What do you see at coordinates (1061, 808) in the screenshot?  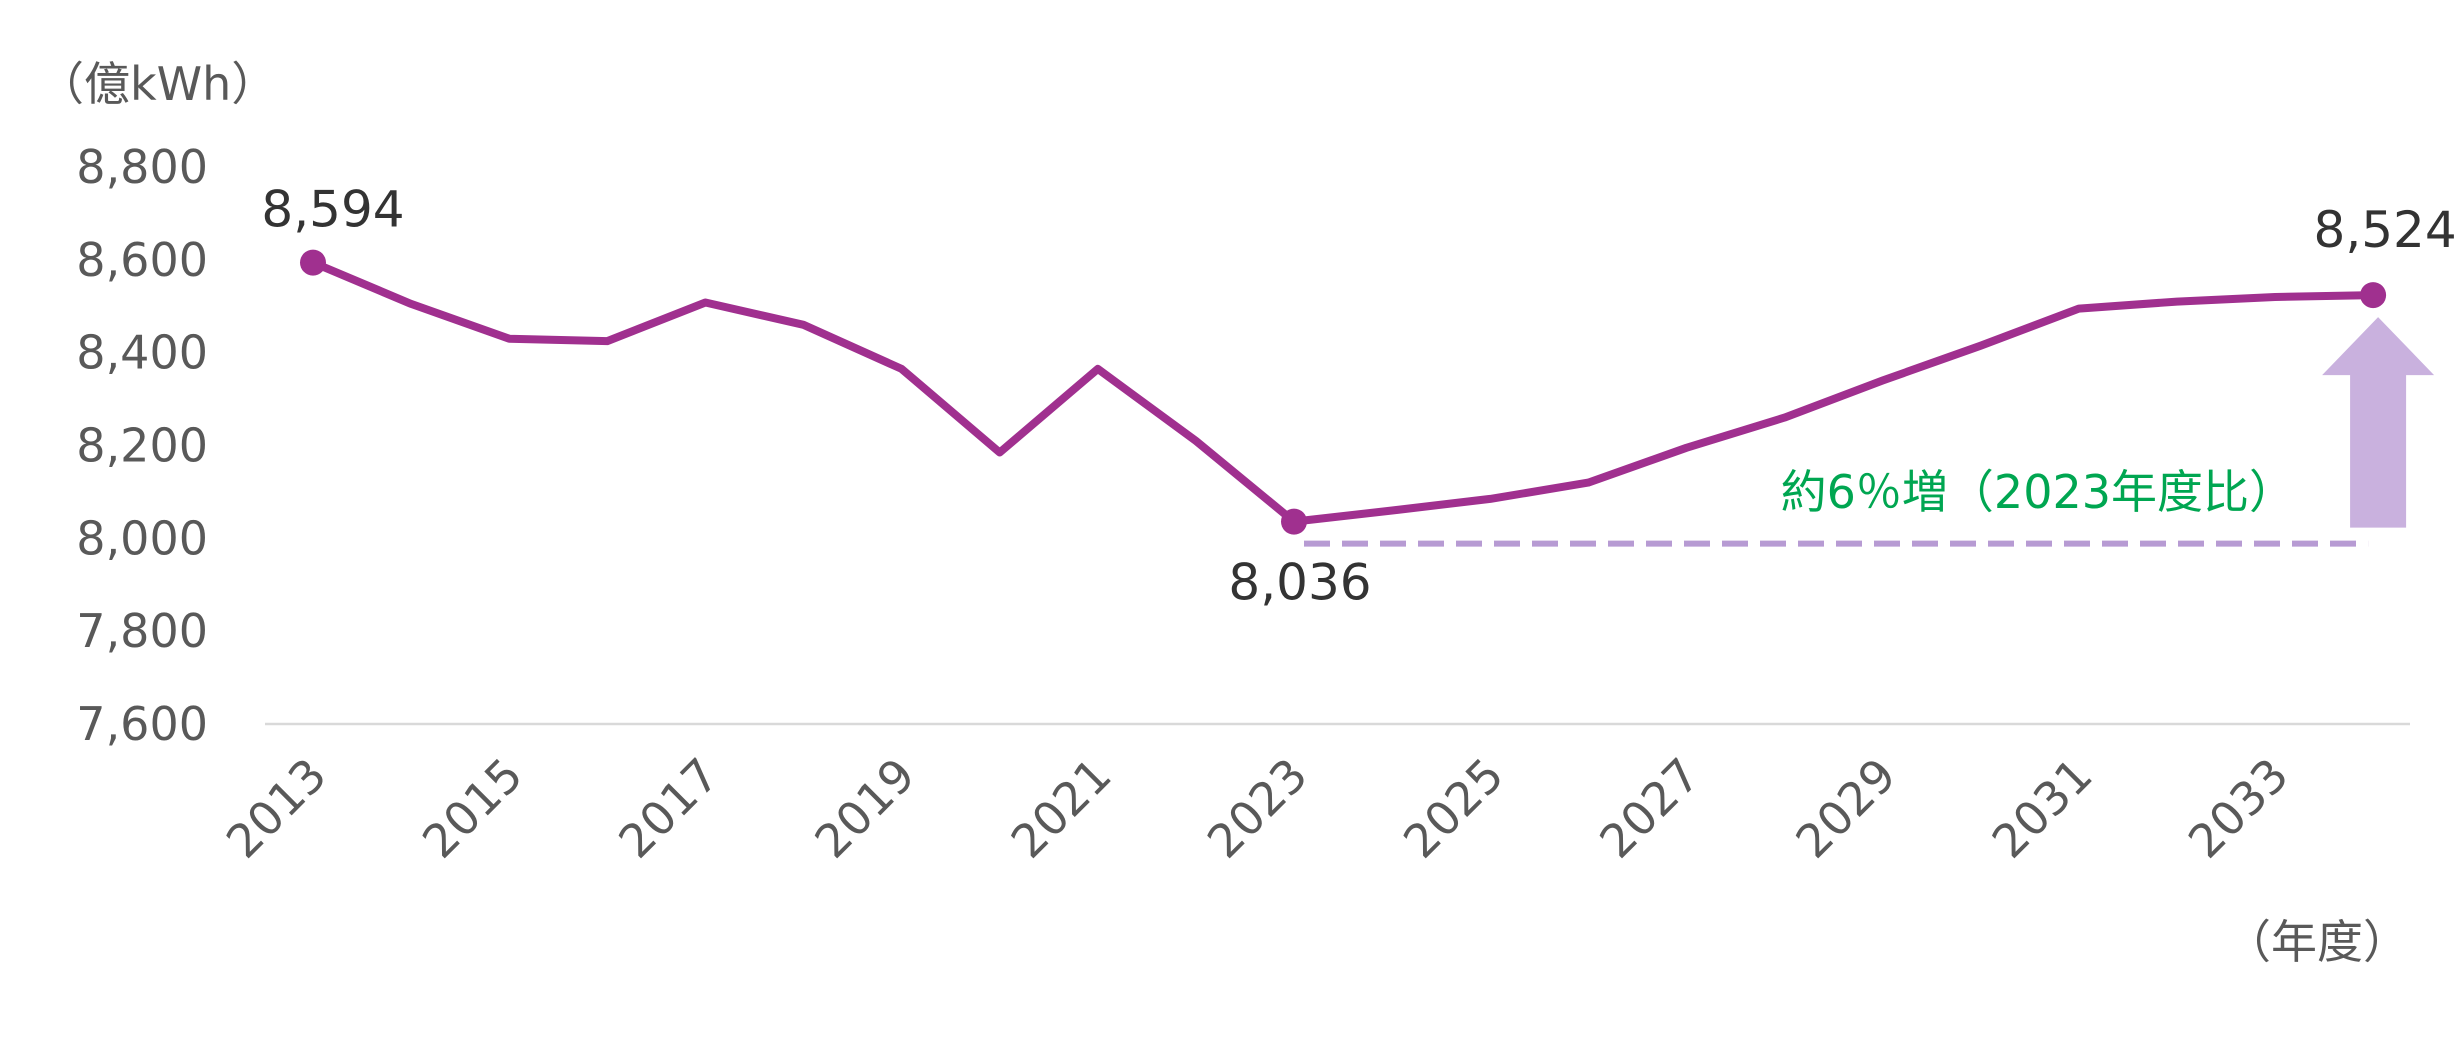 I see `x-tick-label: 2021` at bounding box center [1061, 808].